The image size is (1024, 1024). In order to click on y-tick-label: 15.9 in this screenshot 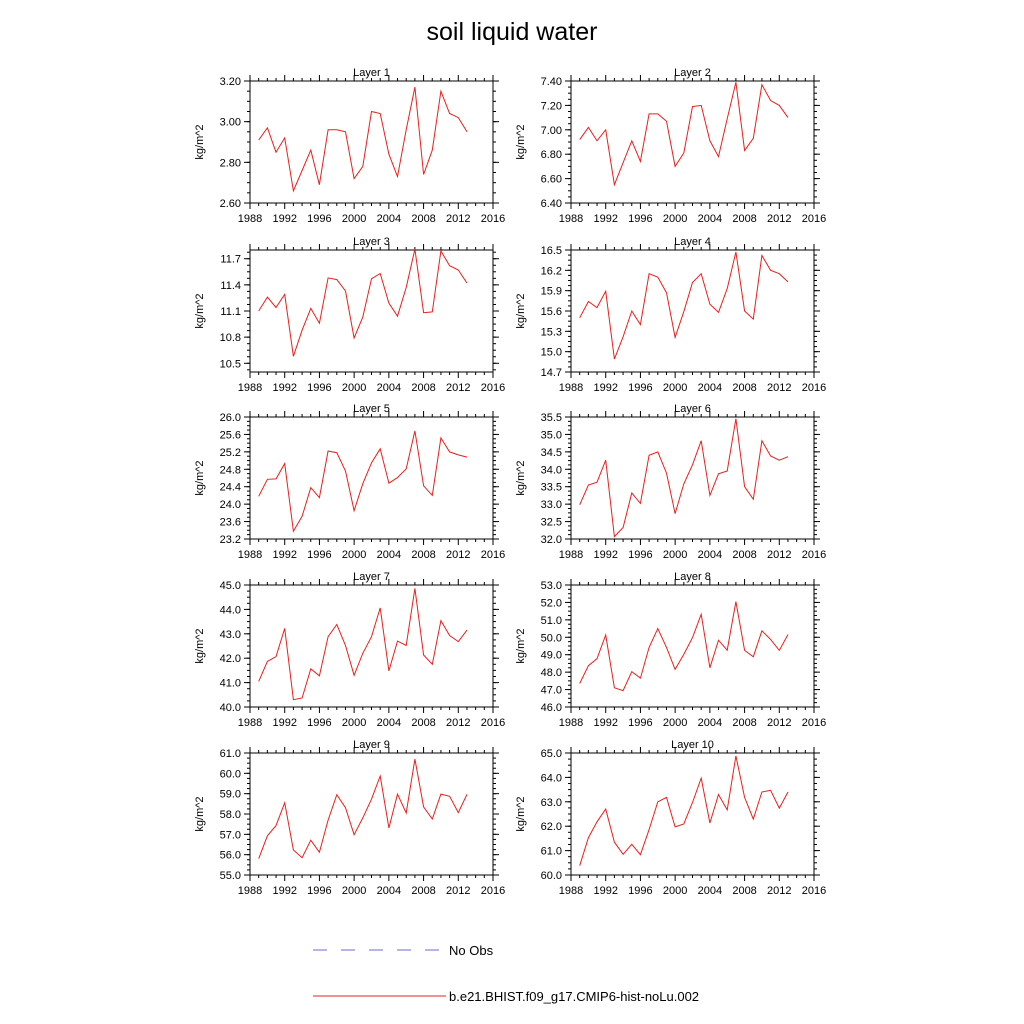, I will do `click(551, 292)`.